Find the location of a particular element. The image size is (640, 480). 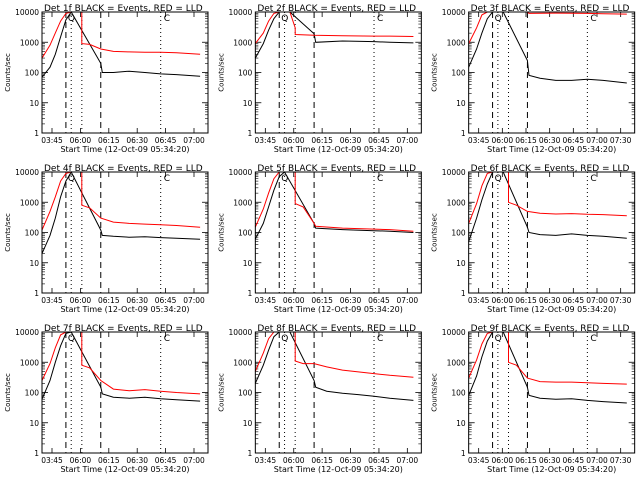

chart-title: Det 5f BLACK = Events, RED = LLD is located at coordinates (336, 169).